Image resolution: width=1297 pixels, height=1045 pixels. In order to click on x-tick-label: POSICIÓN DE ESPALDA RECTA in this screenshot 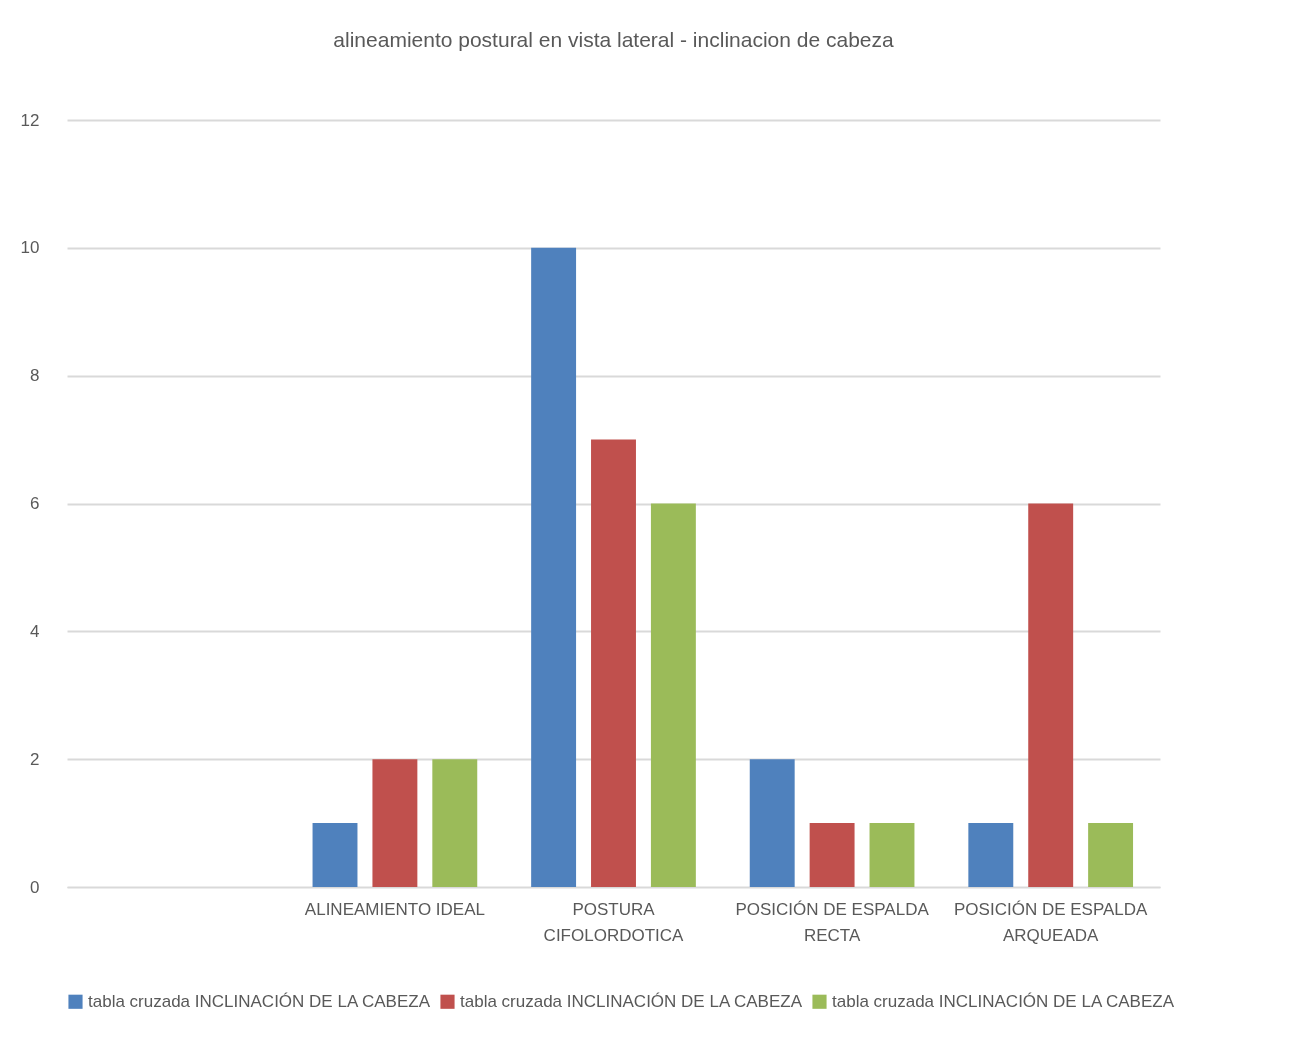, I will do `click(832, 922)`.